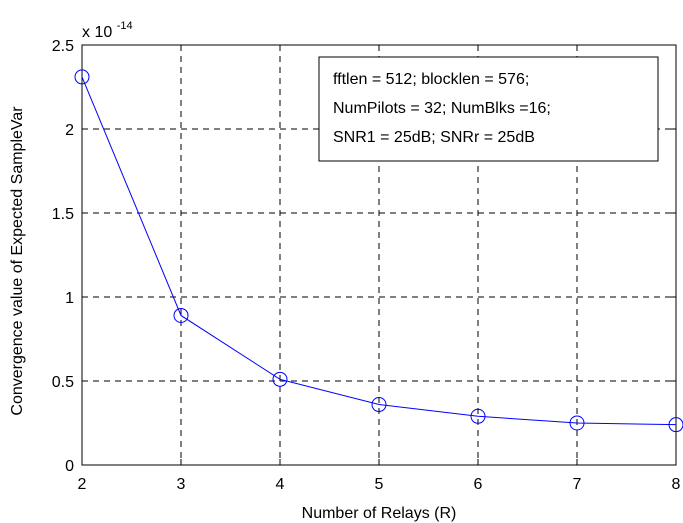 This screenshot has height=523, width=683. I want to click on y-scale-base: x 10, so click(97, 32).